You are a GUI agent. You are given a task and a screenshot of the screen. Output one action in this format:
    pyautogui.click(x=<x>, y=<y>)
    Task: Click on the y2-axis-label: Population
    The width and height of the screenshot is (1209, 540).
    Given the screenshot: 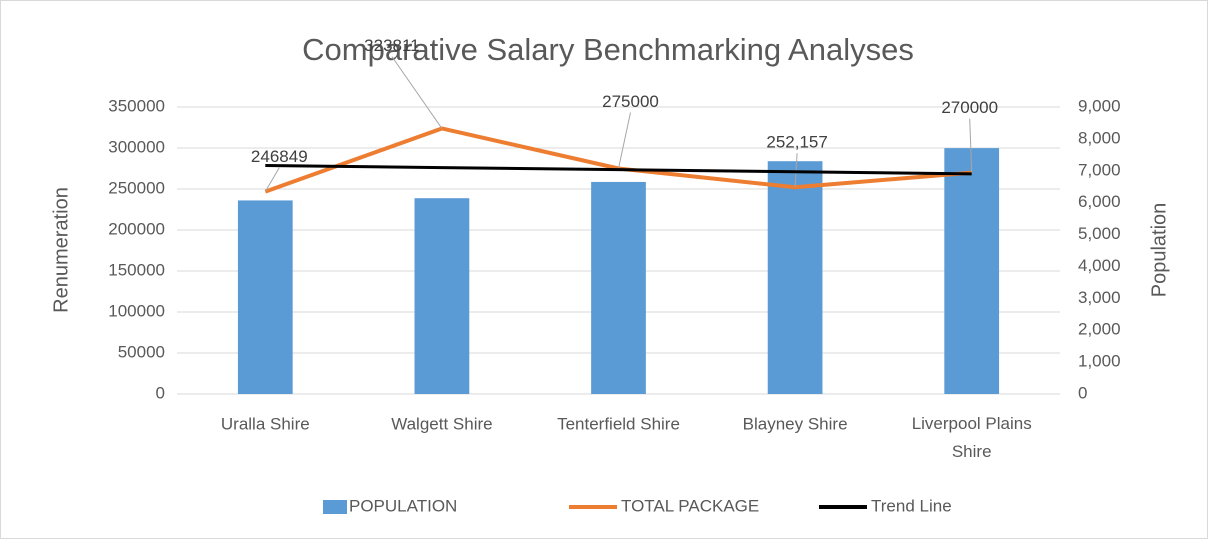 What is the action you would take?
    pyautogui.click(x=1159, y=250)
    